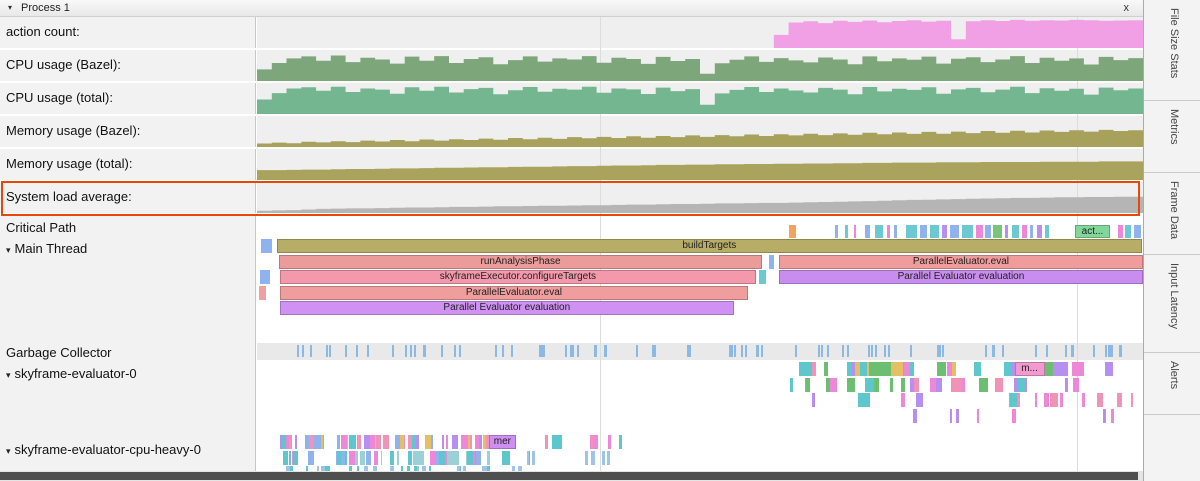  What do you see at coordinates (47, 248) in the screenshot?
I see `track-name-main-thread: ▾ Main Thread` at bounding box center [47, 248].